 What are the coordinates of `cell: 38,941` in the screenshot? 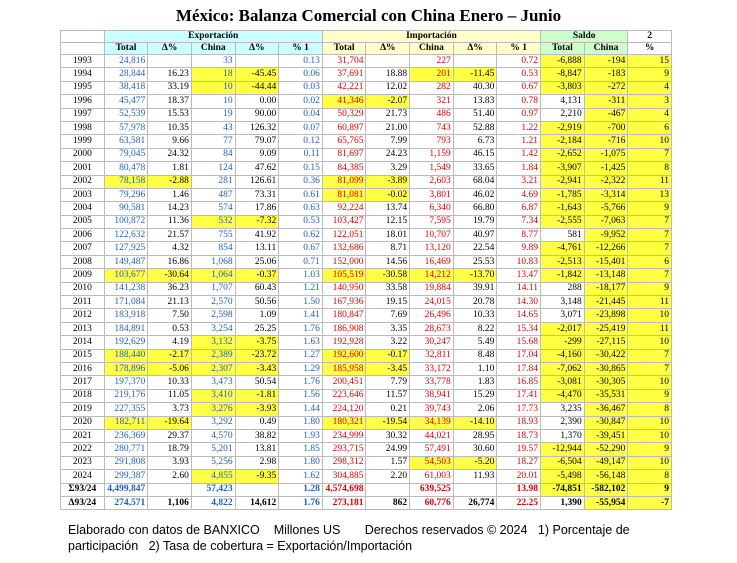 It's located at (431, 396).